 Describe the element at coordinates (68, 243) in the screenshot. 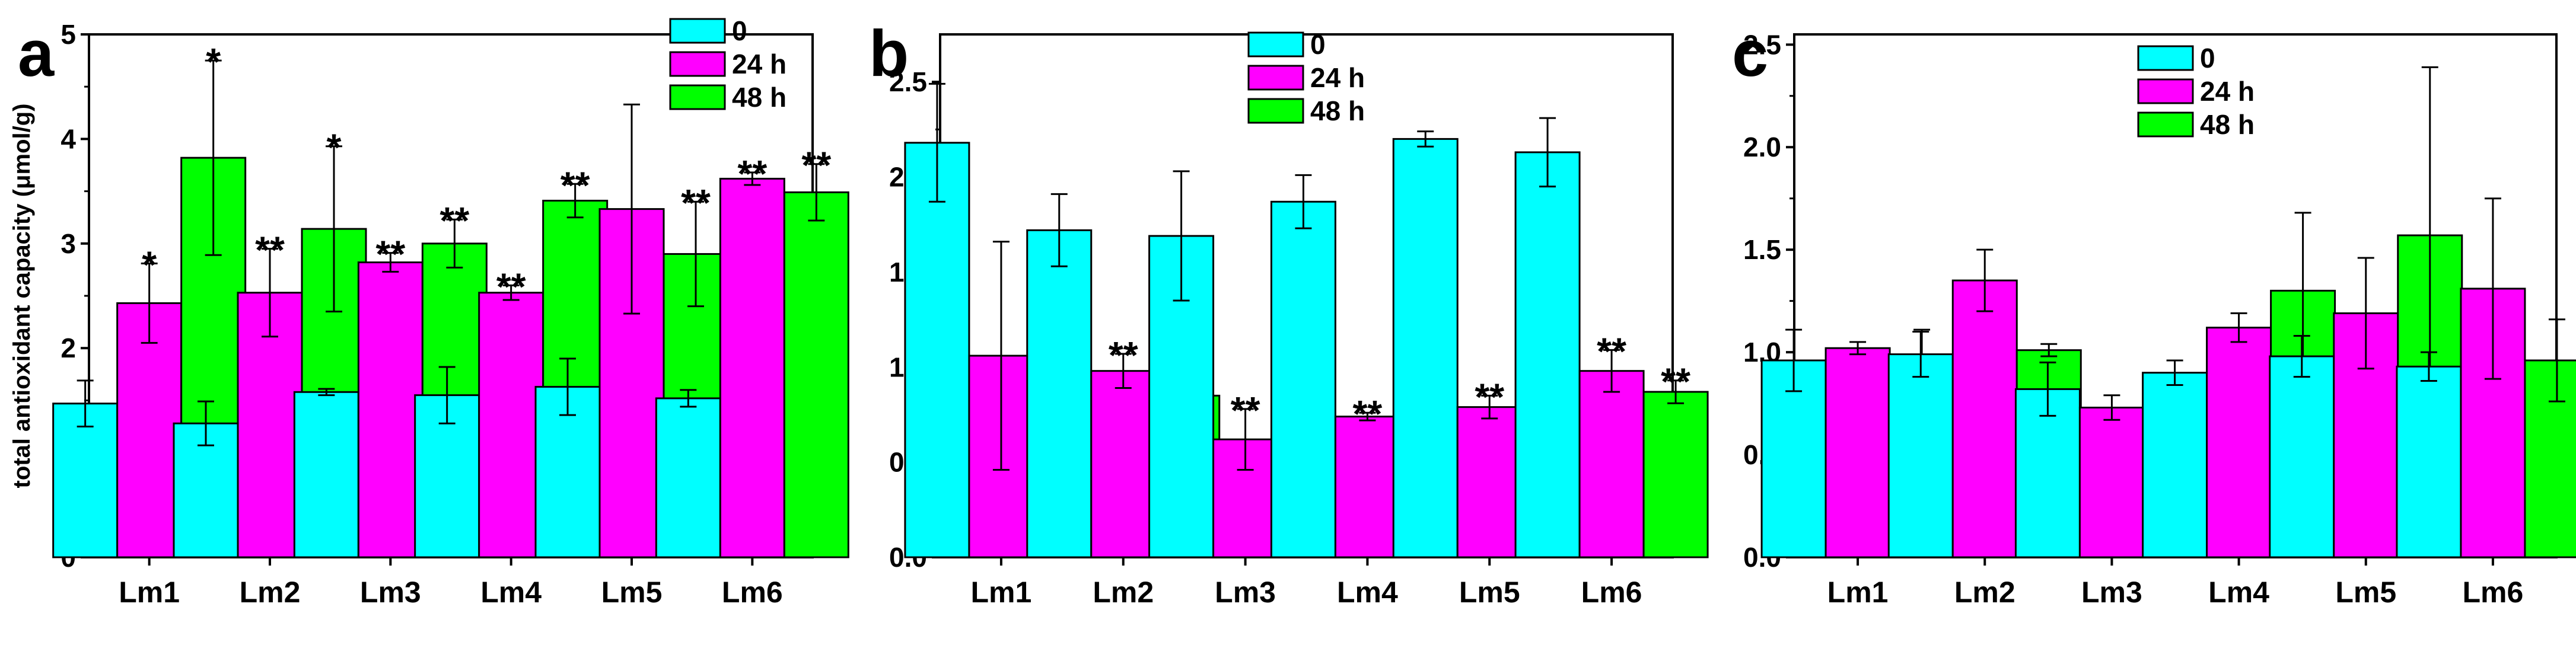

I see `y-tick-label: 3` at that location.